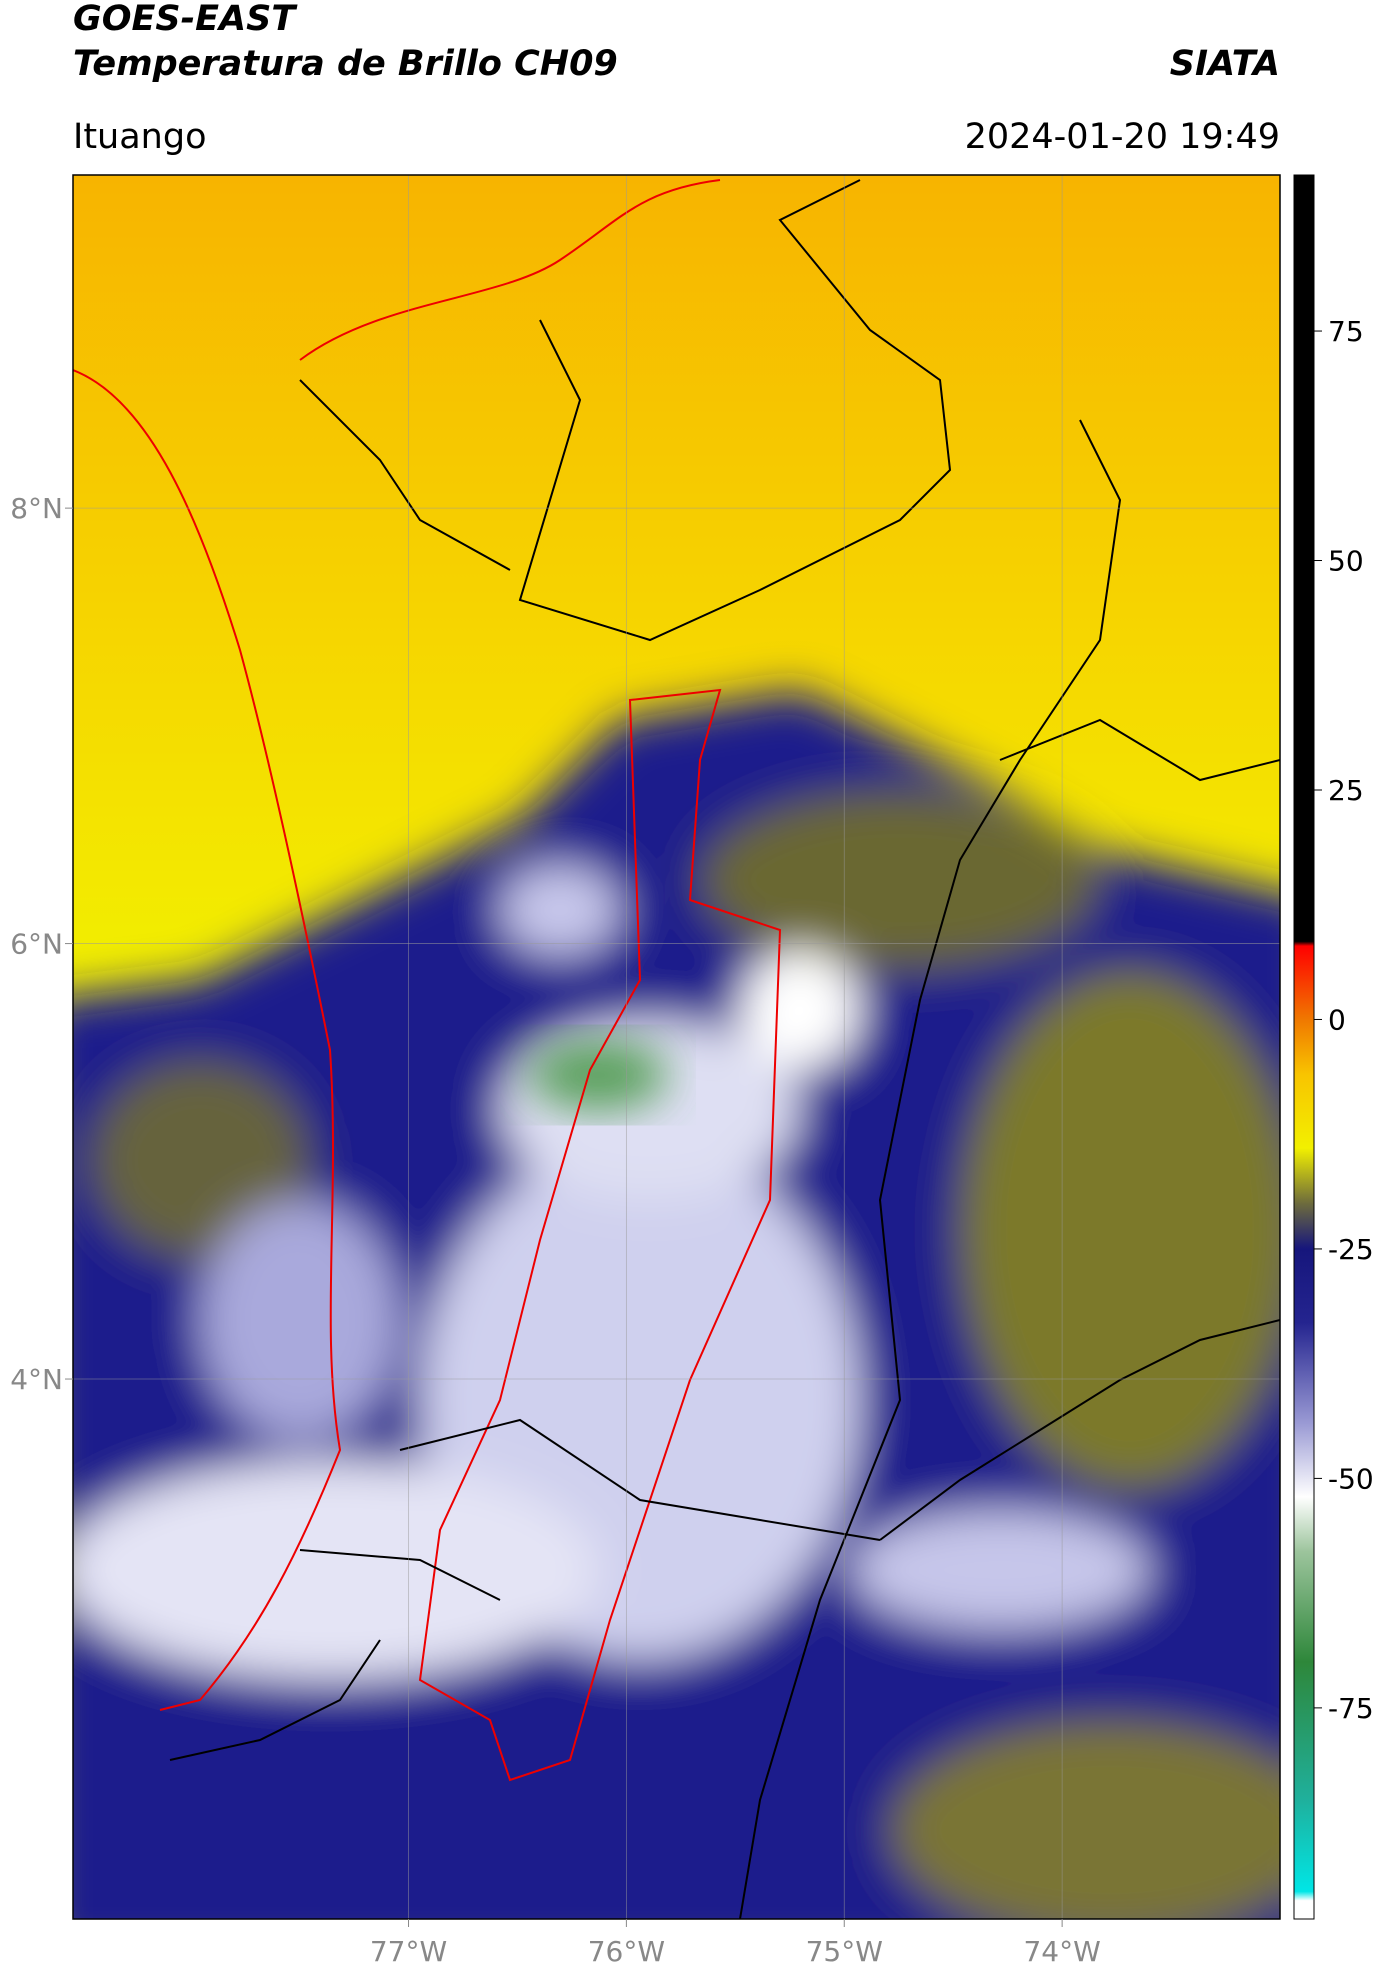 The image size is (1384, 1985). What do you see at coordinates (1351, 1249) in the screenshot?
I see `colorbar-tick-label: -25` at bounding box center [1351, 1249].